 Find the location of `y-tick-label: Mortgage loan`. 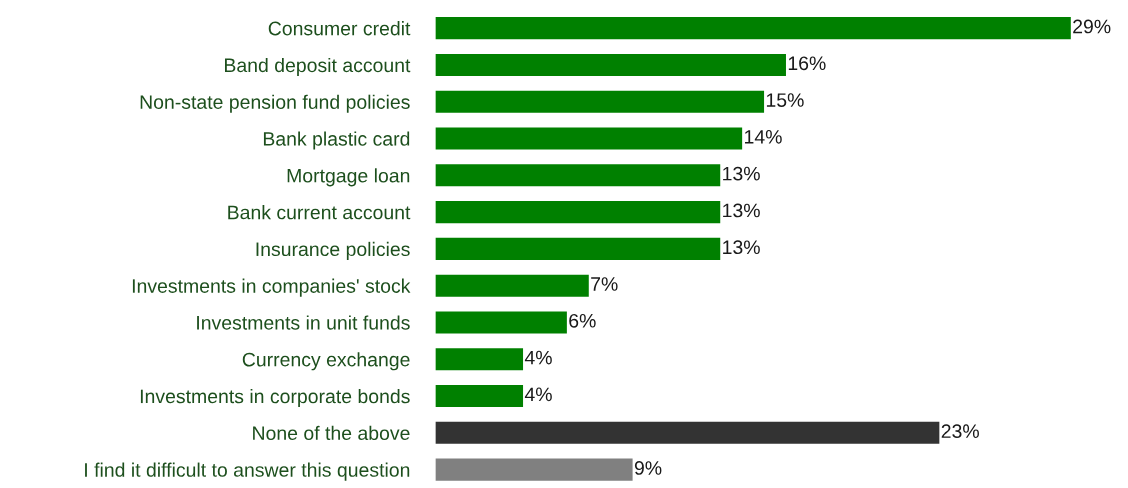

y-tick-label: Mortgage loan is located at coordinates (348, 177).